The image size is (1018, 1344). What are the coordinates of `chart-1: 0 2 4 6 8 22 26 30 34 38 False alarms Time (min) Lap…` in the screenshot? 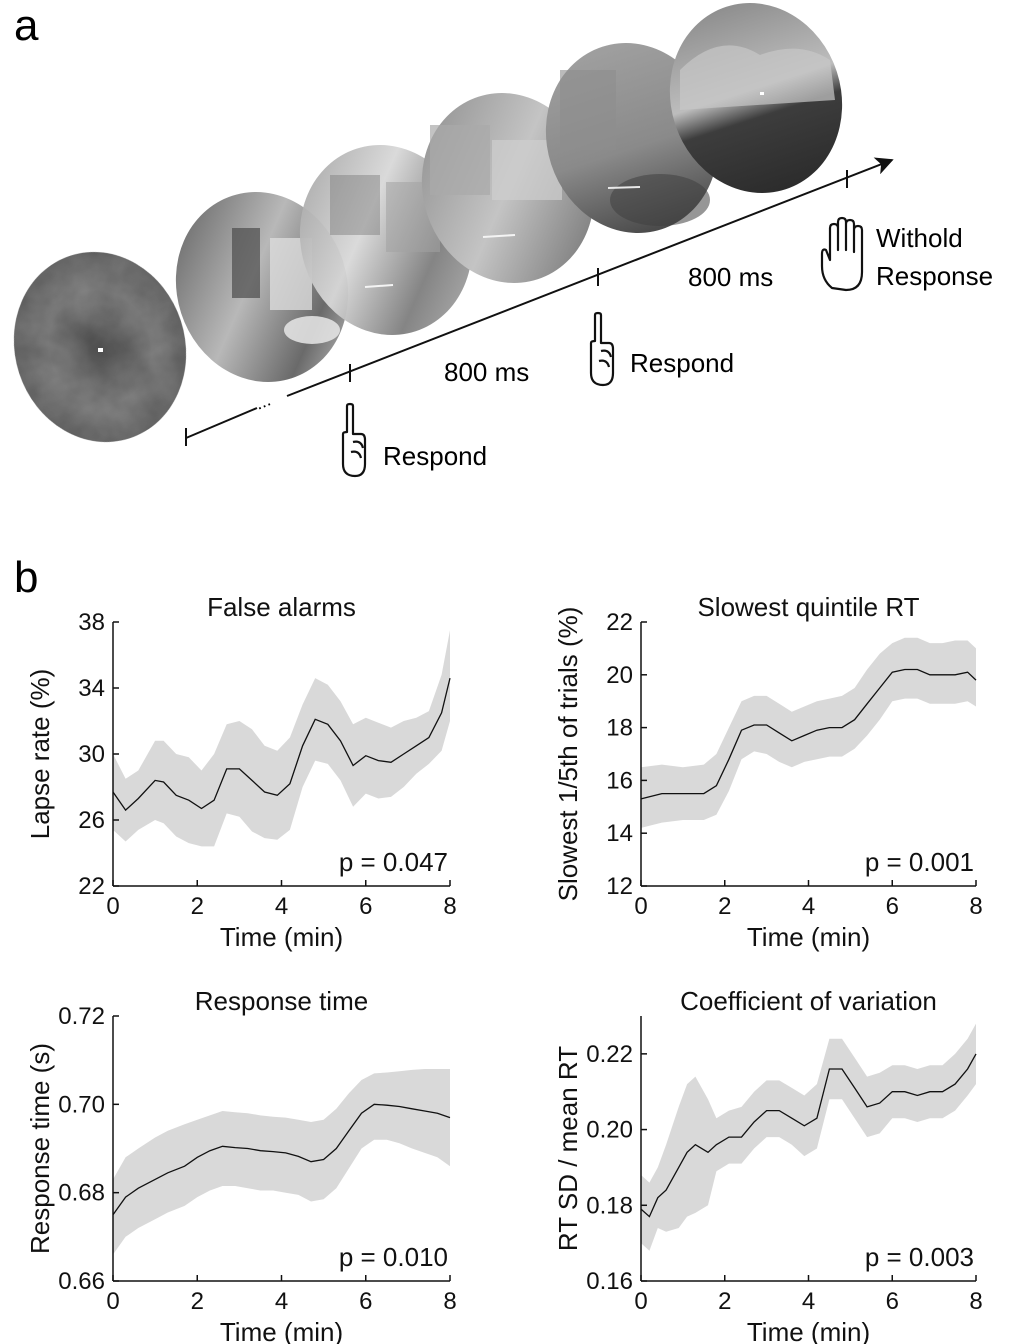 It's located at (241, 772).